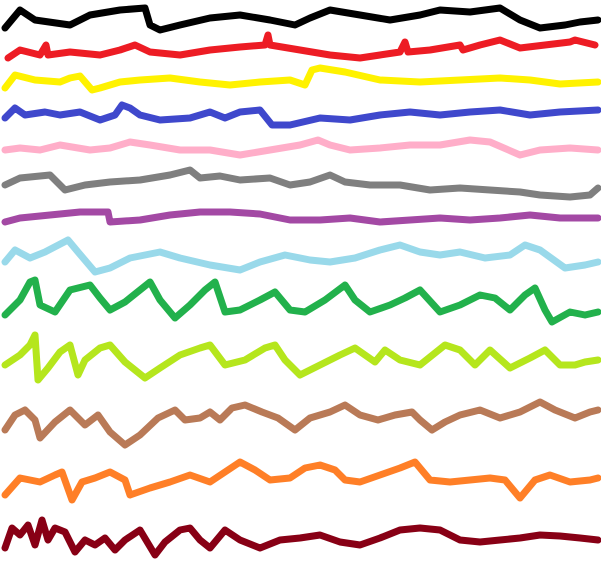 This screenshot has width=601, height=561. I want to click on light-blue-line, so click(301, 256).